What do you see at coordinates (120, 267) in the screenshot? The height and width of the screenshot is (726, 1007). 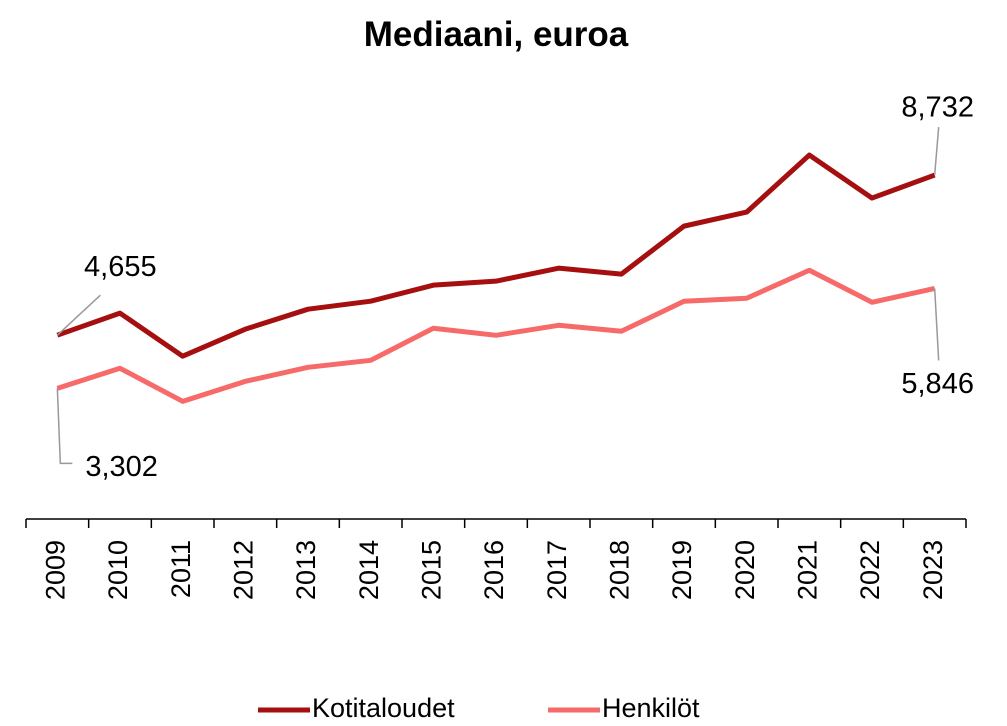 I see `data-label: 4,655` at bounding box center [120, 267].